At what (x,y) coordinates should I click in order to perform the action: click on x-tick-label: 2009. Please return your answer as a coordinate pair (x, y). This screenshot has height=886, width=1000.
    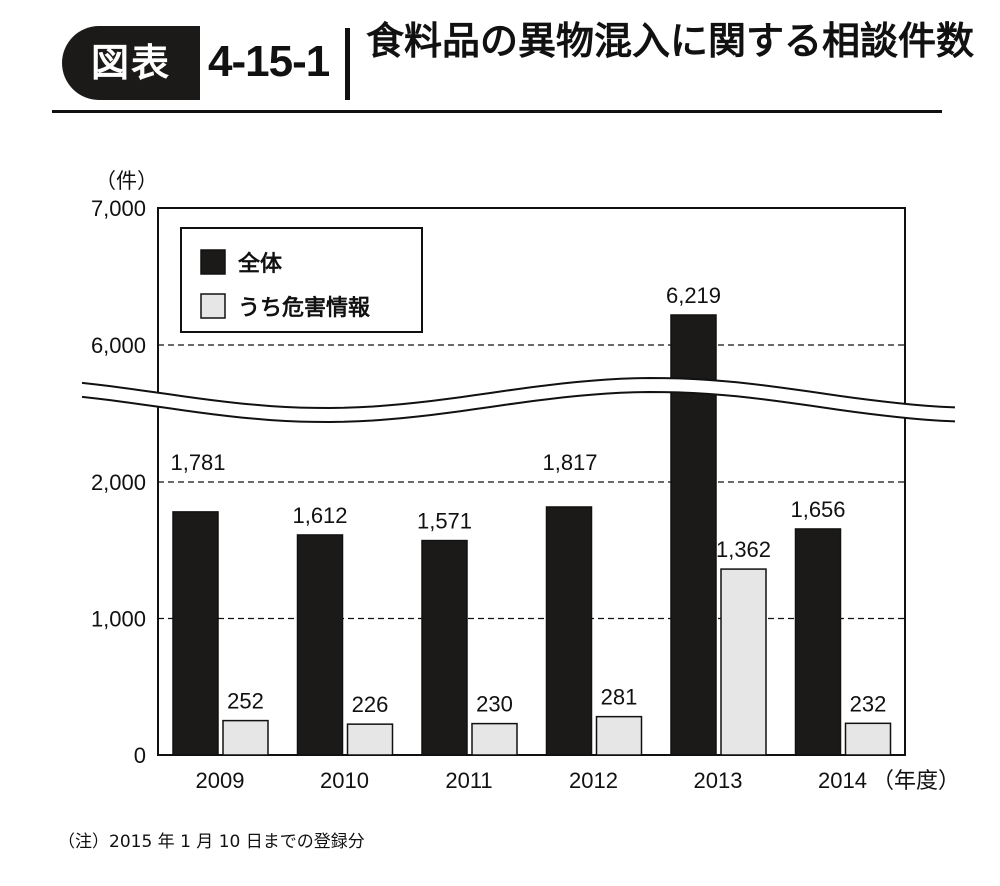
    Looking at the image, I should click on (220, 780).